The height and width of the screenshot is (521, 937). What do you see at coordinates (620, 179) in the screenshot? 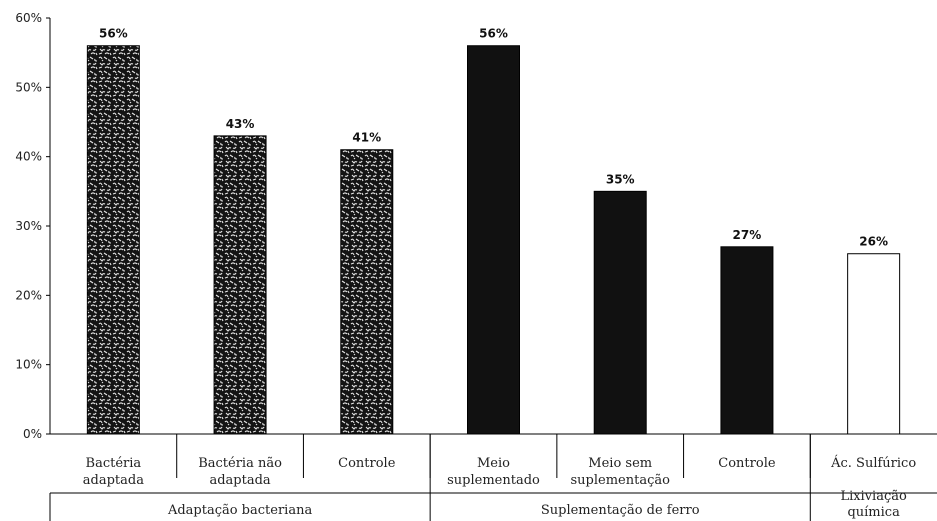
I see `data-label: 35%` at bounding box center [620, 179].